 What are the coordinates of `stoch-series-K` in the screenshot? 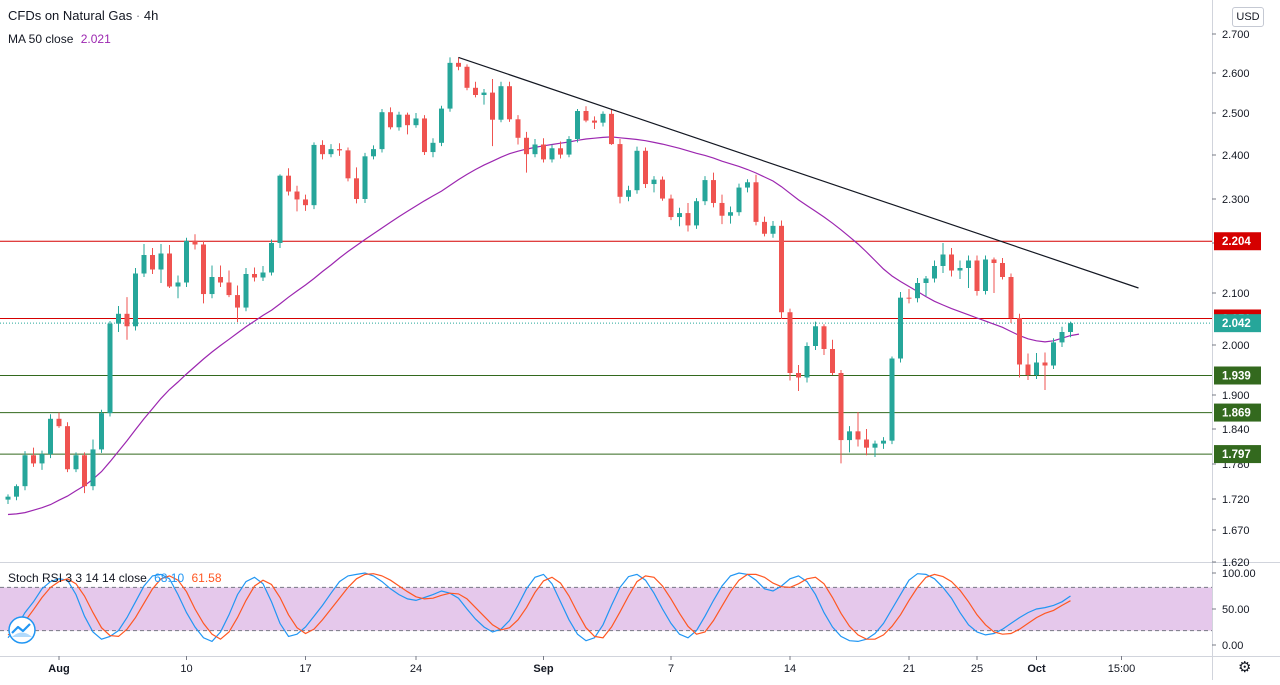 It's located at (539, 607).